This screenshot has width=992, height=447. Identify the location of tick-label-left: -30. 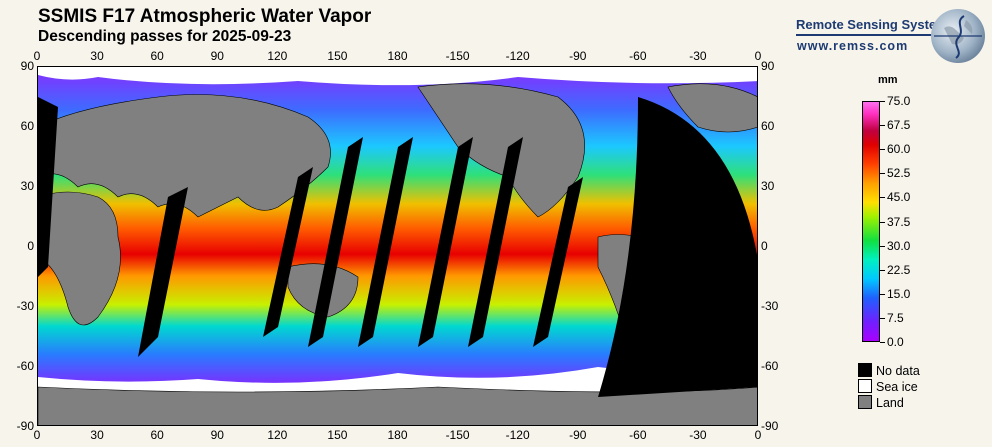
(25, 306).